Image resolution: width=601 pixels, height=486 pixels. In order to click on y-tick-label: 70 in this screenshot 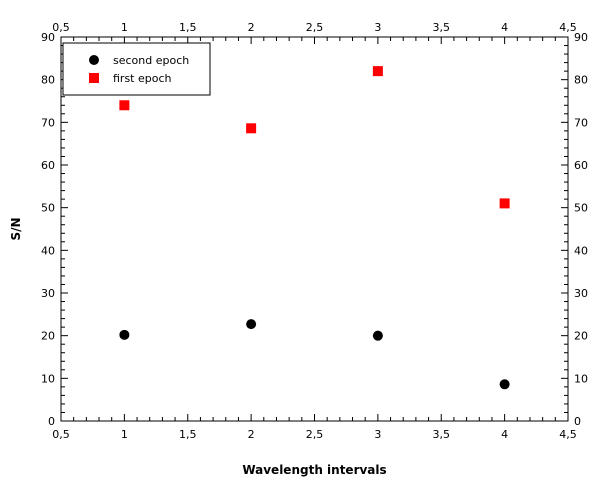, I will do `click(48, 122)`.